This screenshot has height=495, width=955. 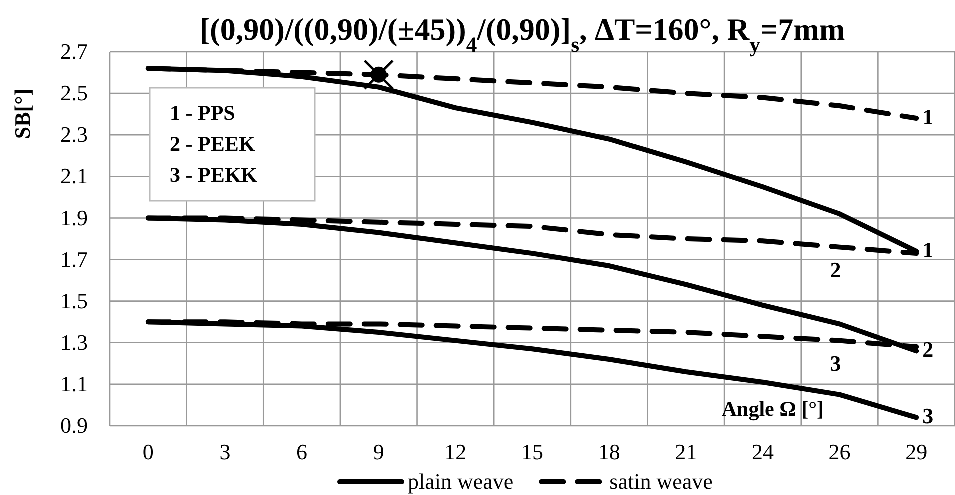 What do you see at coordinates (74, 301) in the screenshot?
I see `y-tick-label: 1.5` at bounding box center [74, 301].